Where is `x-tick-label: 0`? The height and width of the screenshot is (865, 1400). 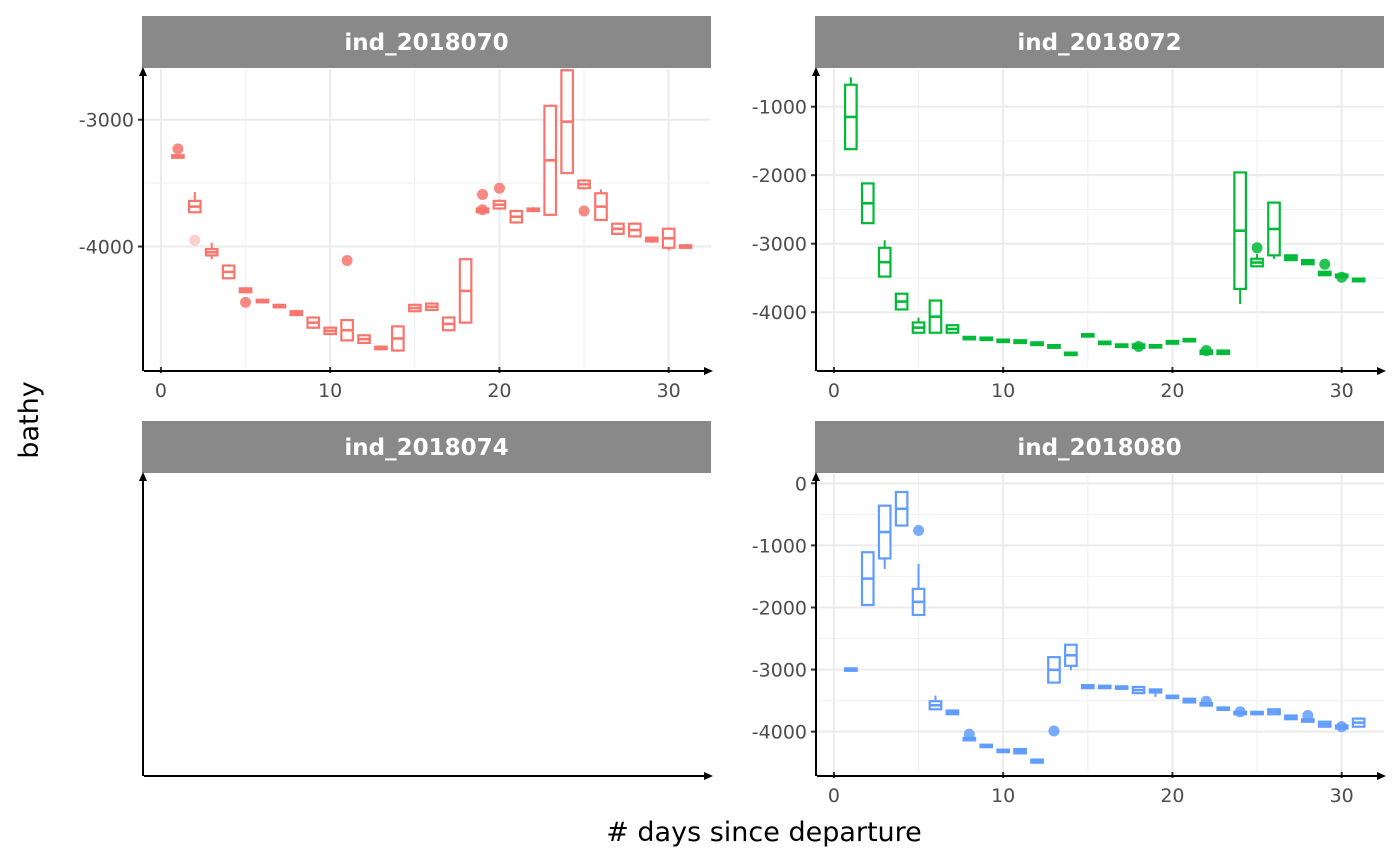
x-tick-label: 0 is located at coordinates (834, 391).